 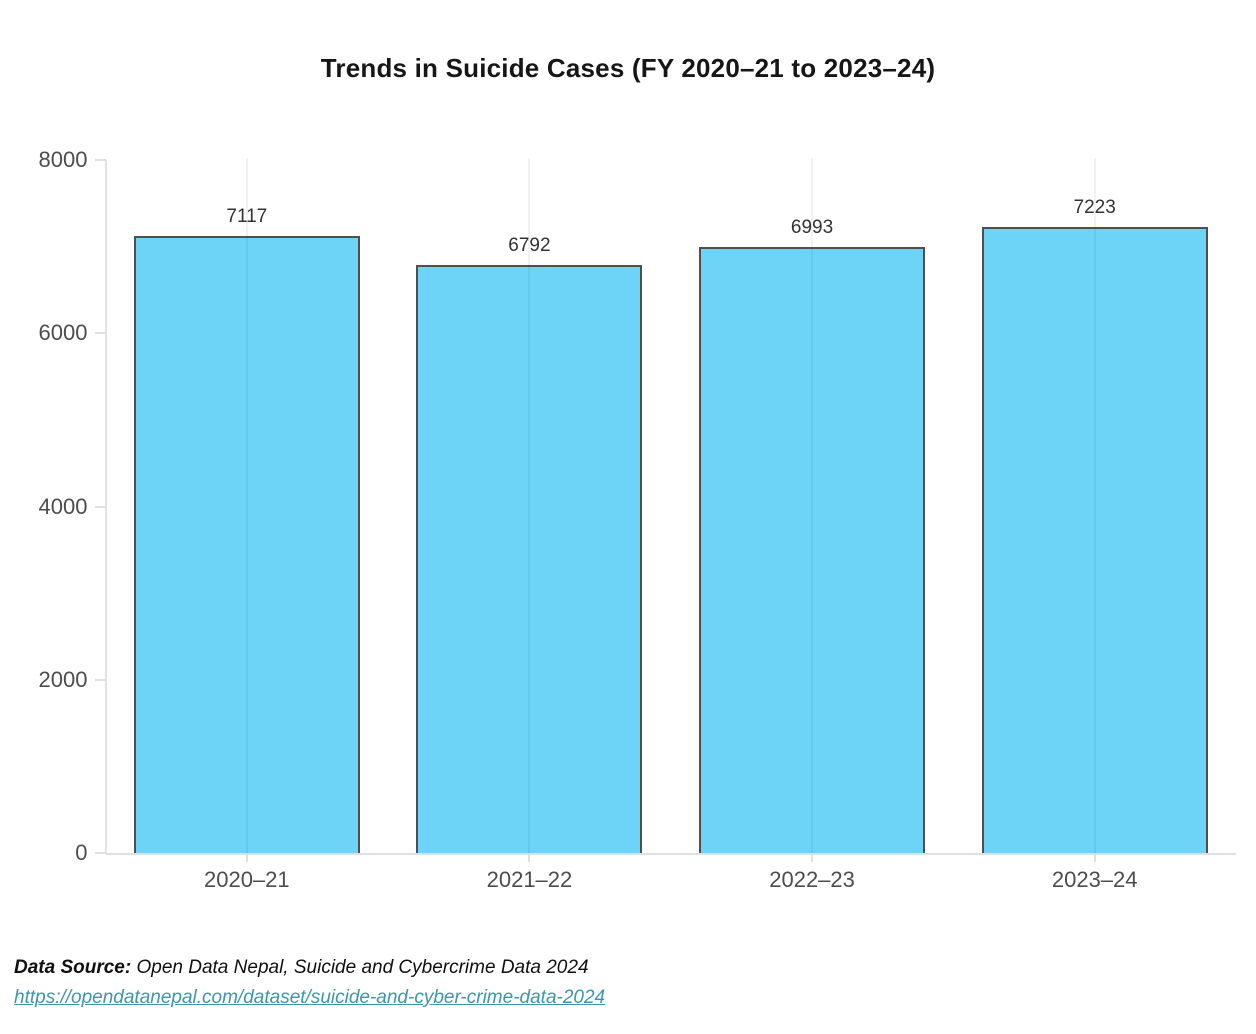 What do you see at coordinates (529, 245) in the screenshot?
I see `bar-value-label: 6792` at bounding box center [529, 245].